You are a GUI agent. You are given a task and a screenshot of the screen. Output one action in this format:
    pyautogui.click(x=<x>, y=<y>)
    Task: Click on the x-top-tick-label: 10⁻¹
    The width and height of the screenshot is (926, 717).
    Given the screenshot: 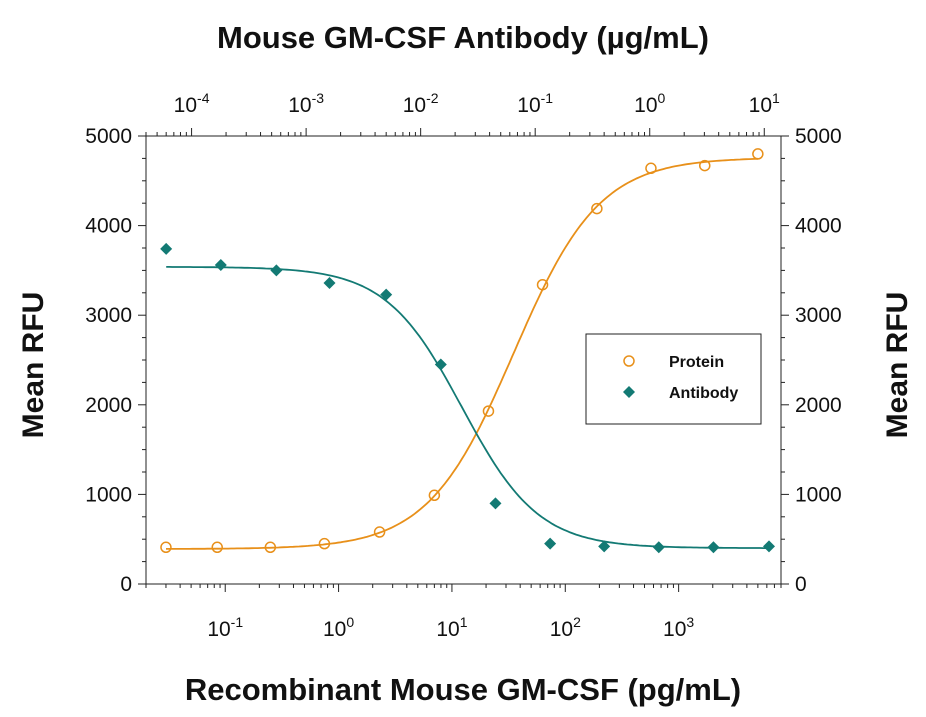 What is the action you would take?
    pyautogui.click(x=535, y=103)
    